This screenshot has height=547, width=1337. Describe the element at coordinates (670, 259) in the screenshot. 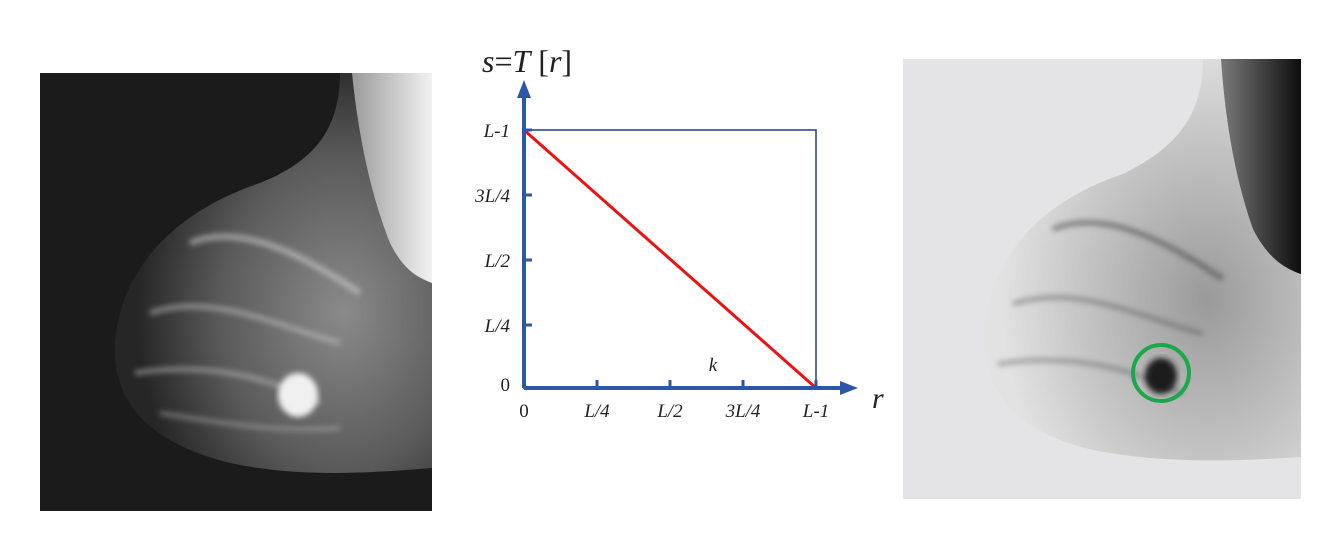

I see `negative-transform-line` at that location.